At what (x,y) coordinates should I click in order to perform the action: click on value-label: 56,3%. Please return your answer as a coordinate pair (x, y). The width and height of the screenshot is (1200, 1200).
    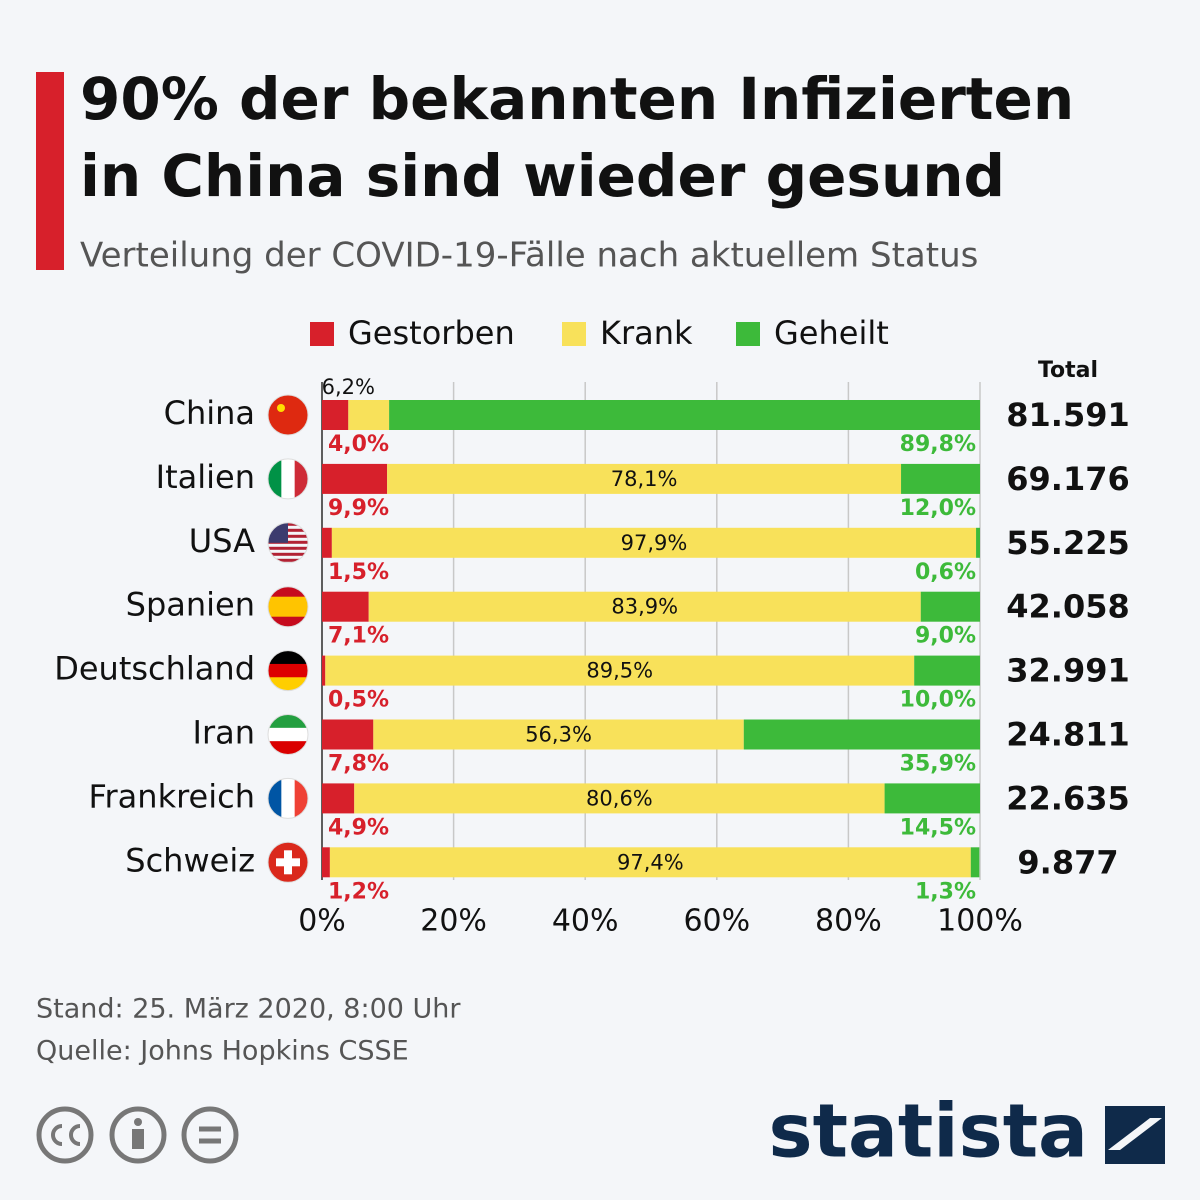
    Looking at the image, I should click on (558, 735).